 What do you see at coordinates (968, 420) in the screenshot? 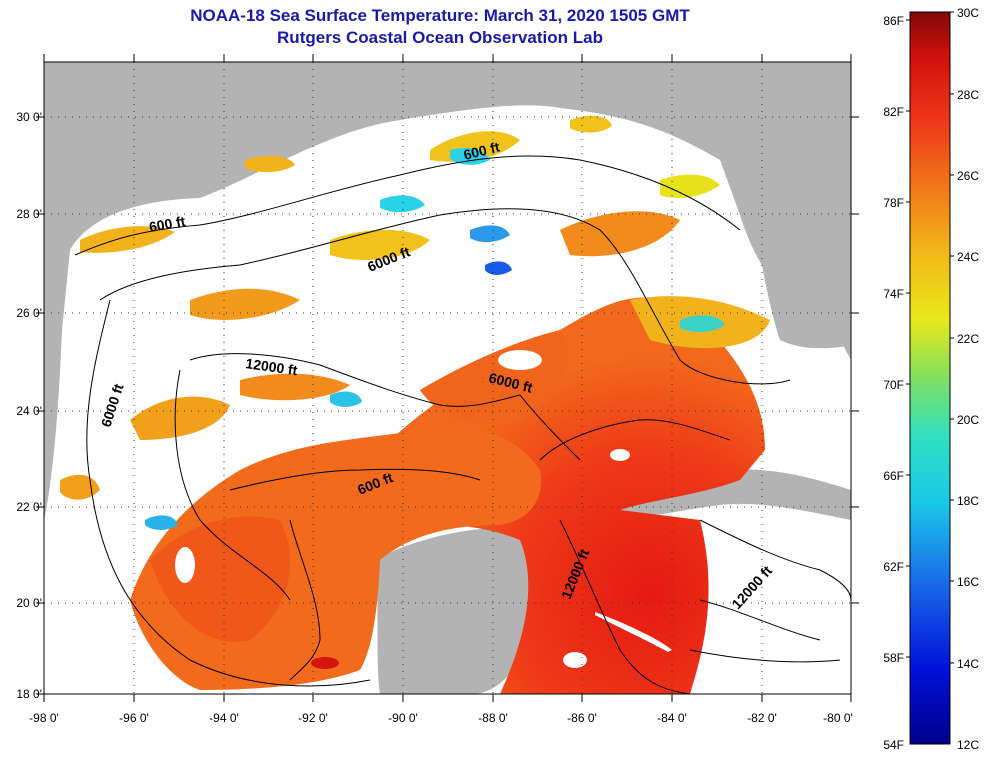
I see `c-label-20: 20C` at bounding box center [968, 420].